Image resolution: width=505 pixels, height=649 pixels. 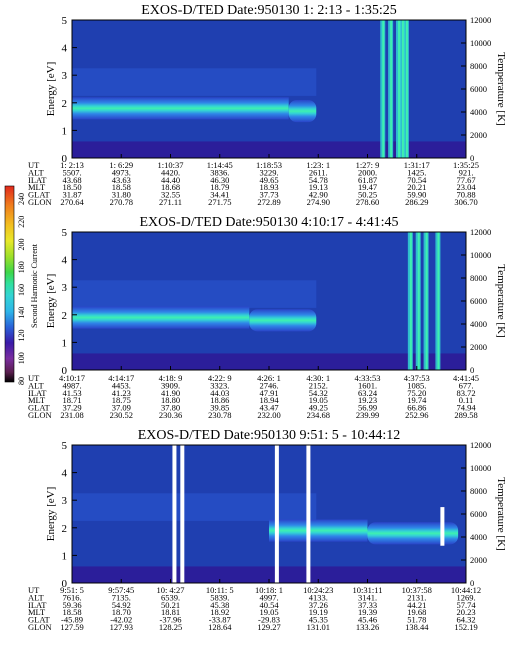 What do you see at coordinates (269, 361) in the screenshot?
I see `low-energy-strip` at bounding box center [269, 361].